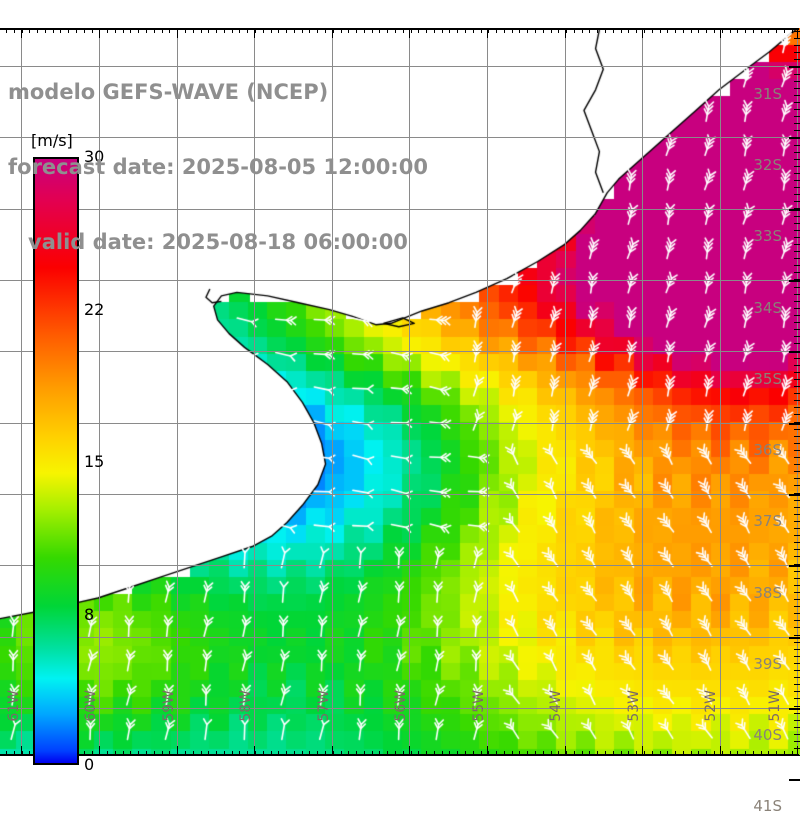  I want to click on lon-label-54W: 54W, so click(556, 706).